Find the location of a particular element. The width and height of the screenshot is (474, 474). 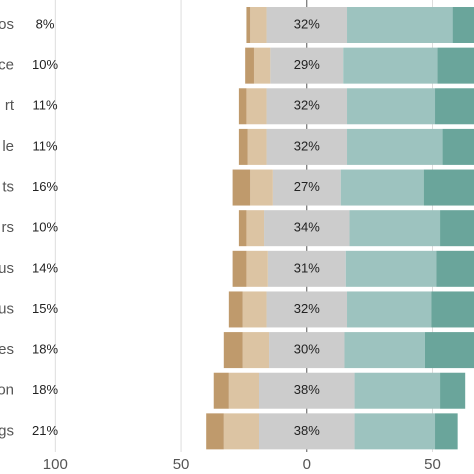

segment-label: 29% is located at coordinates (307, 64).